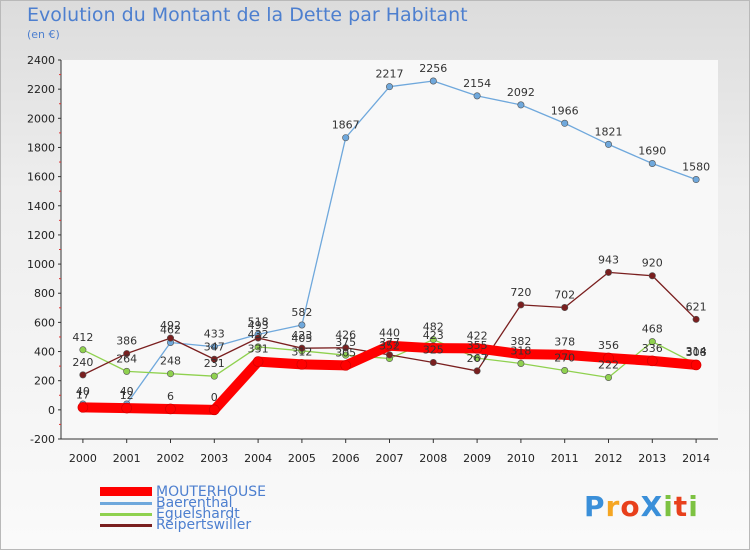 The image size is (750, 550). What do you see at coordinates (433, 458) in the screenshot?
I see `x-tick-label: 2008` at bounding box center [433, 458].